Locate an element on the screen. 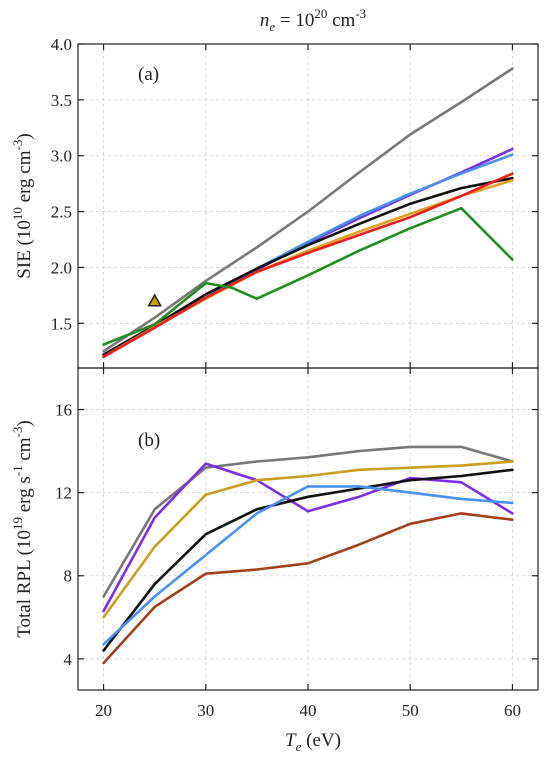  panel-b-ytick-label-1: 8 is located at coordinates (68, 576).